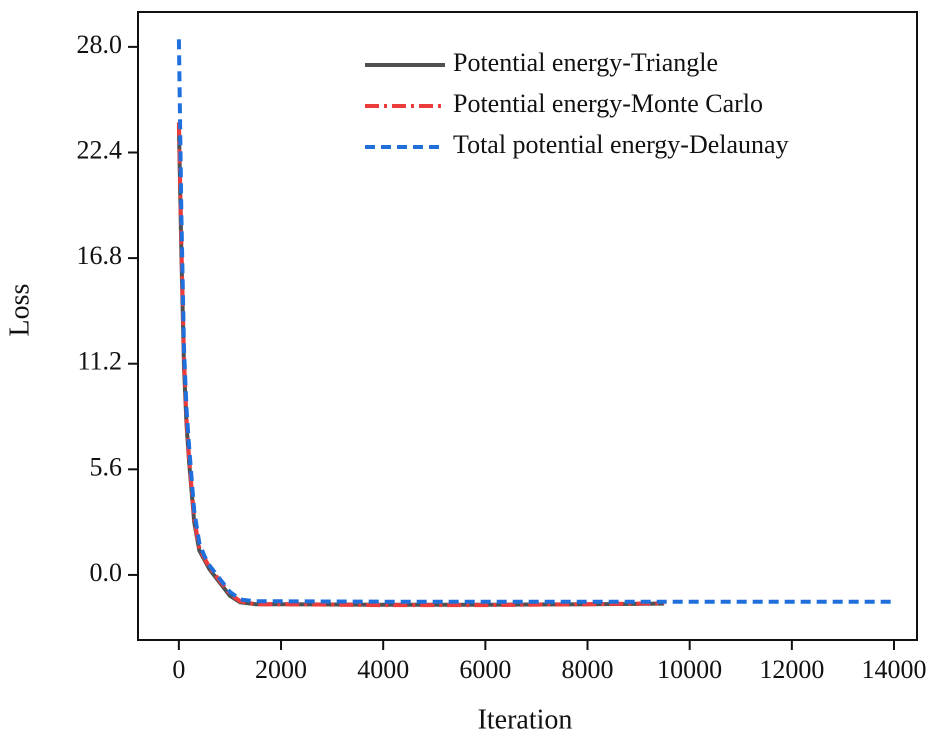 The width and height of the screenshot is (947, 746). What do you see at coordinates (525, 719) in the screenshot?
I see `x-axis-title: Iteration` at bounding box center [525, 719].